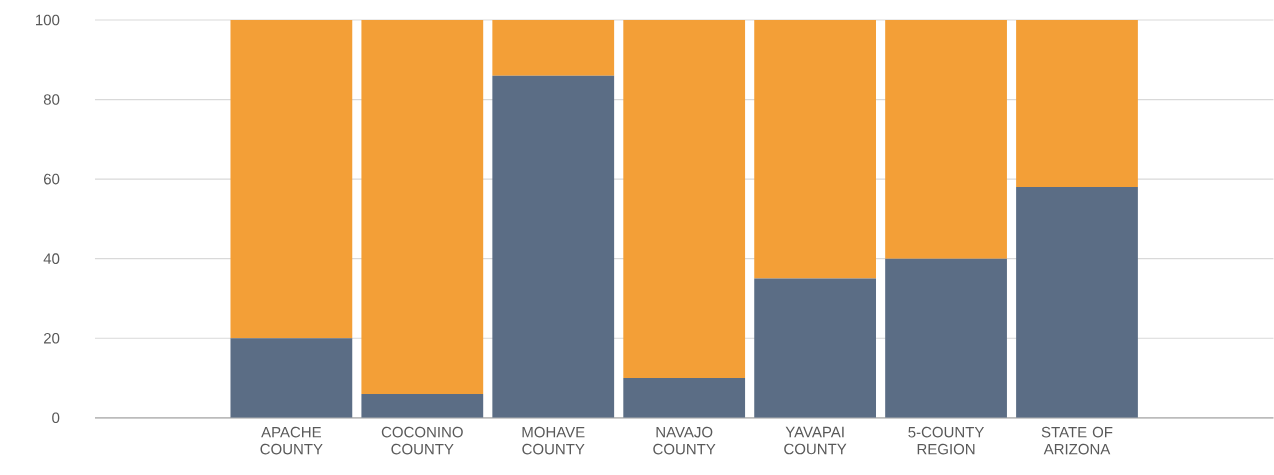 The width and height of the screenshot is (1274, 475). I want to click on y-tick-label: 0, so click(56, 418).